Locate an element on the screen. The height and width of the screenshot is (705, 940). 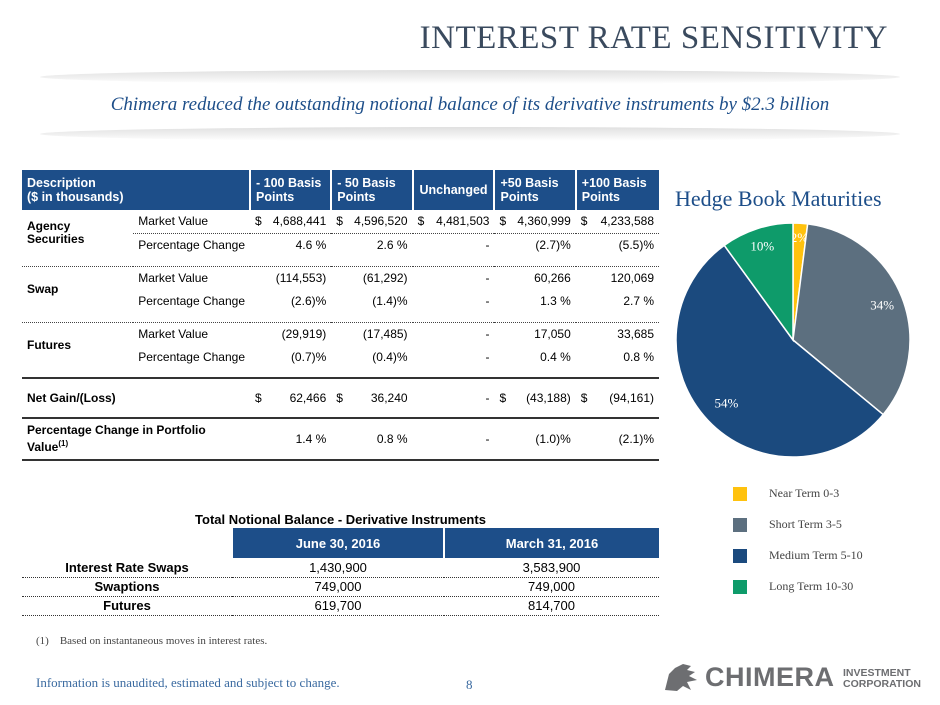
table-cell: $4,233,588 is located at coordinates (617, 221).